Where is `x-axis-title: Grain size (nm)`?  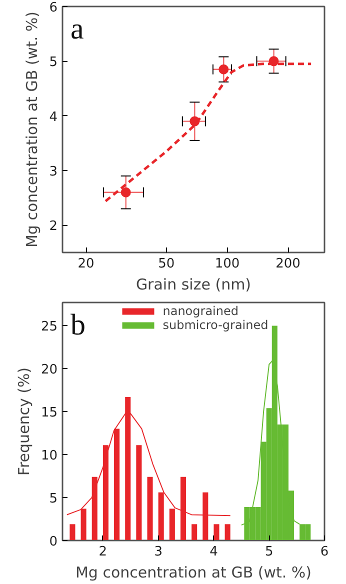
x-axis-title: Grain size (nm) is located at coordinates (194, 285).